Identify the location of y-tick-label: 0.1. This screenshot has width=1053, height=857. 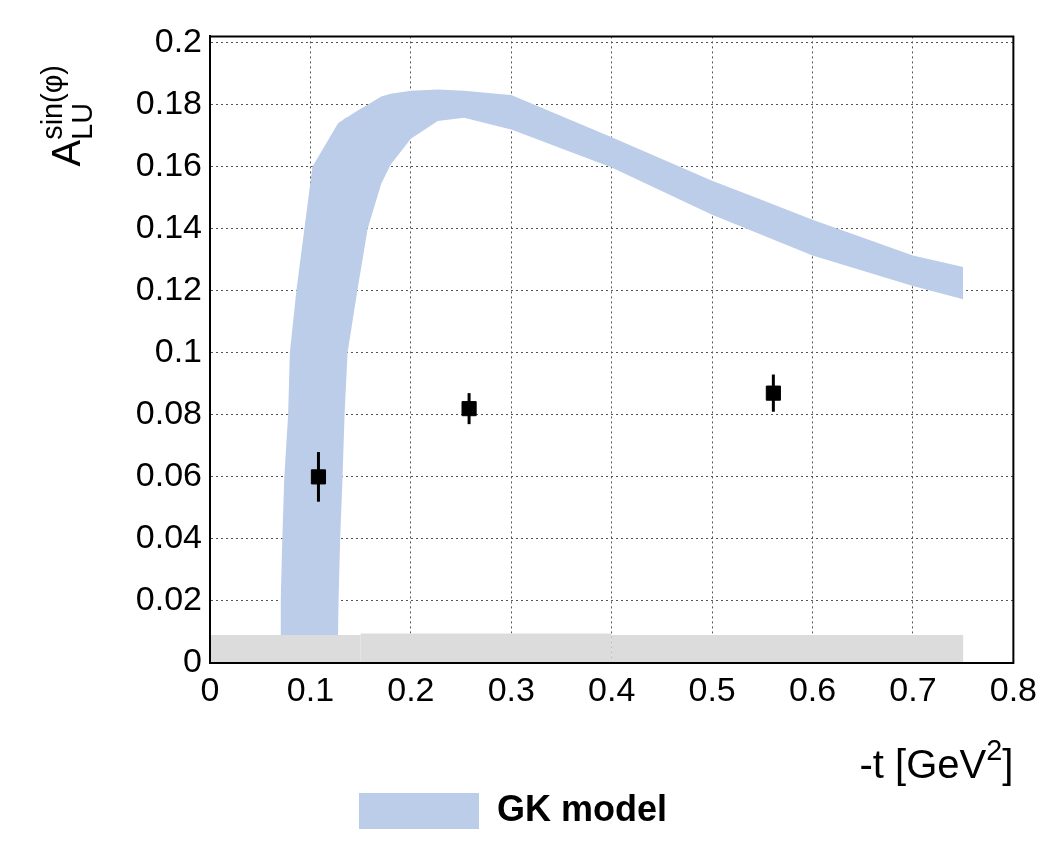
(178, 350).